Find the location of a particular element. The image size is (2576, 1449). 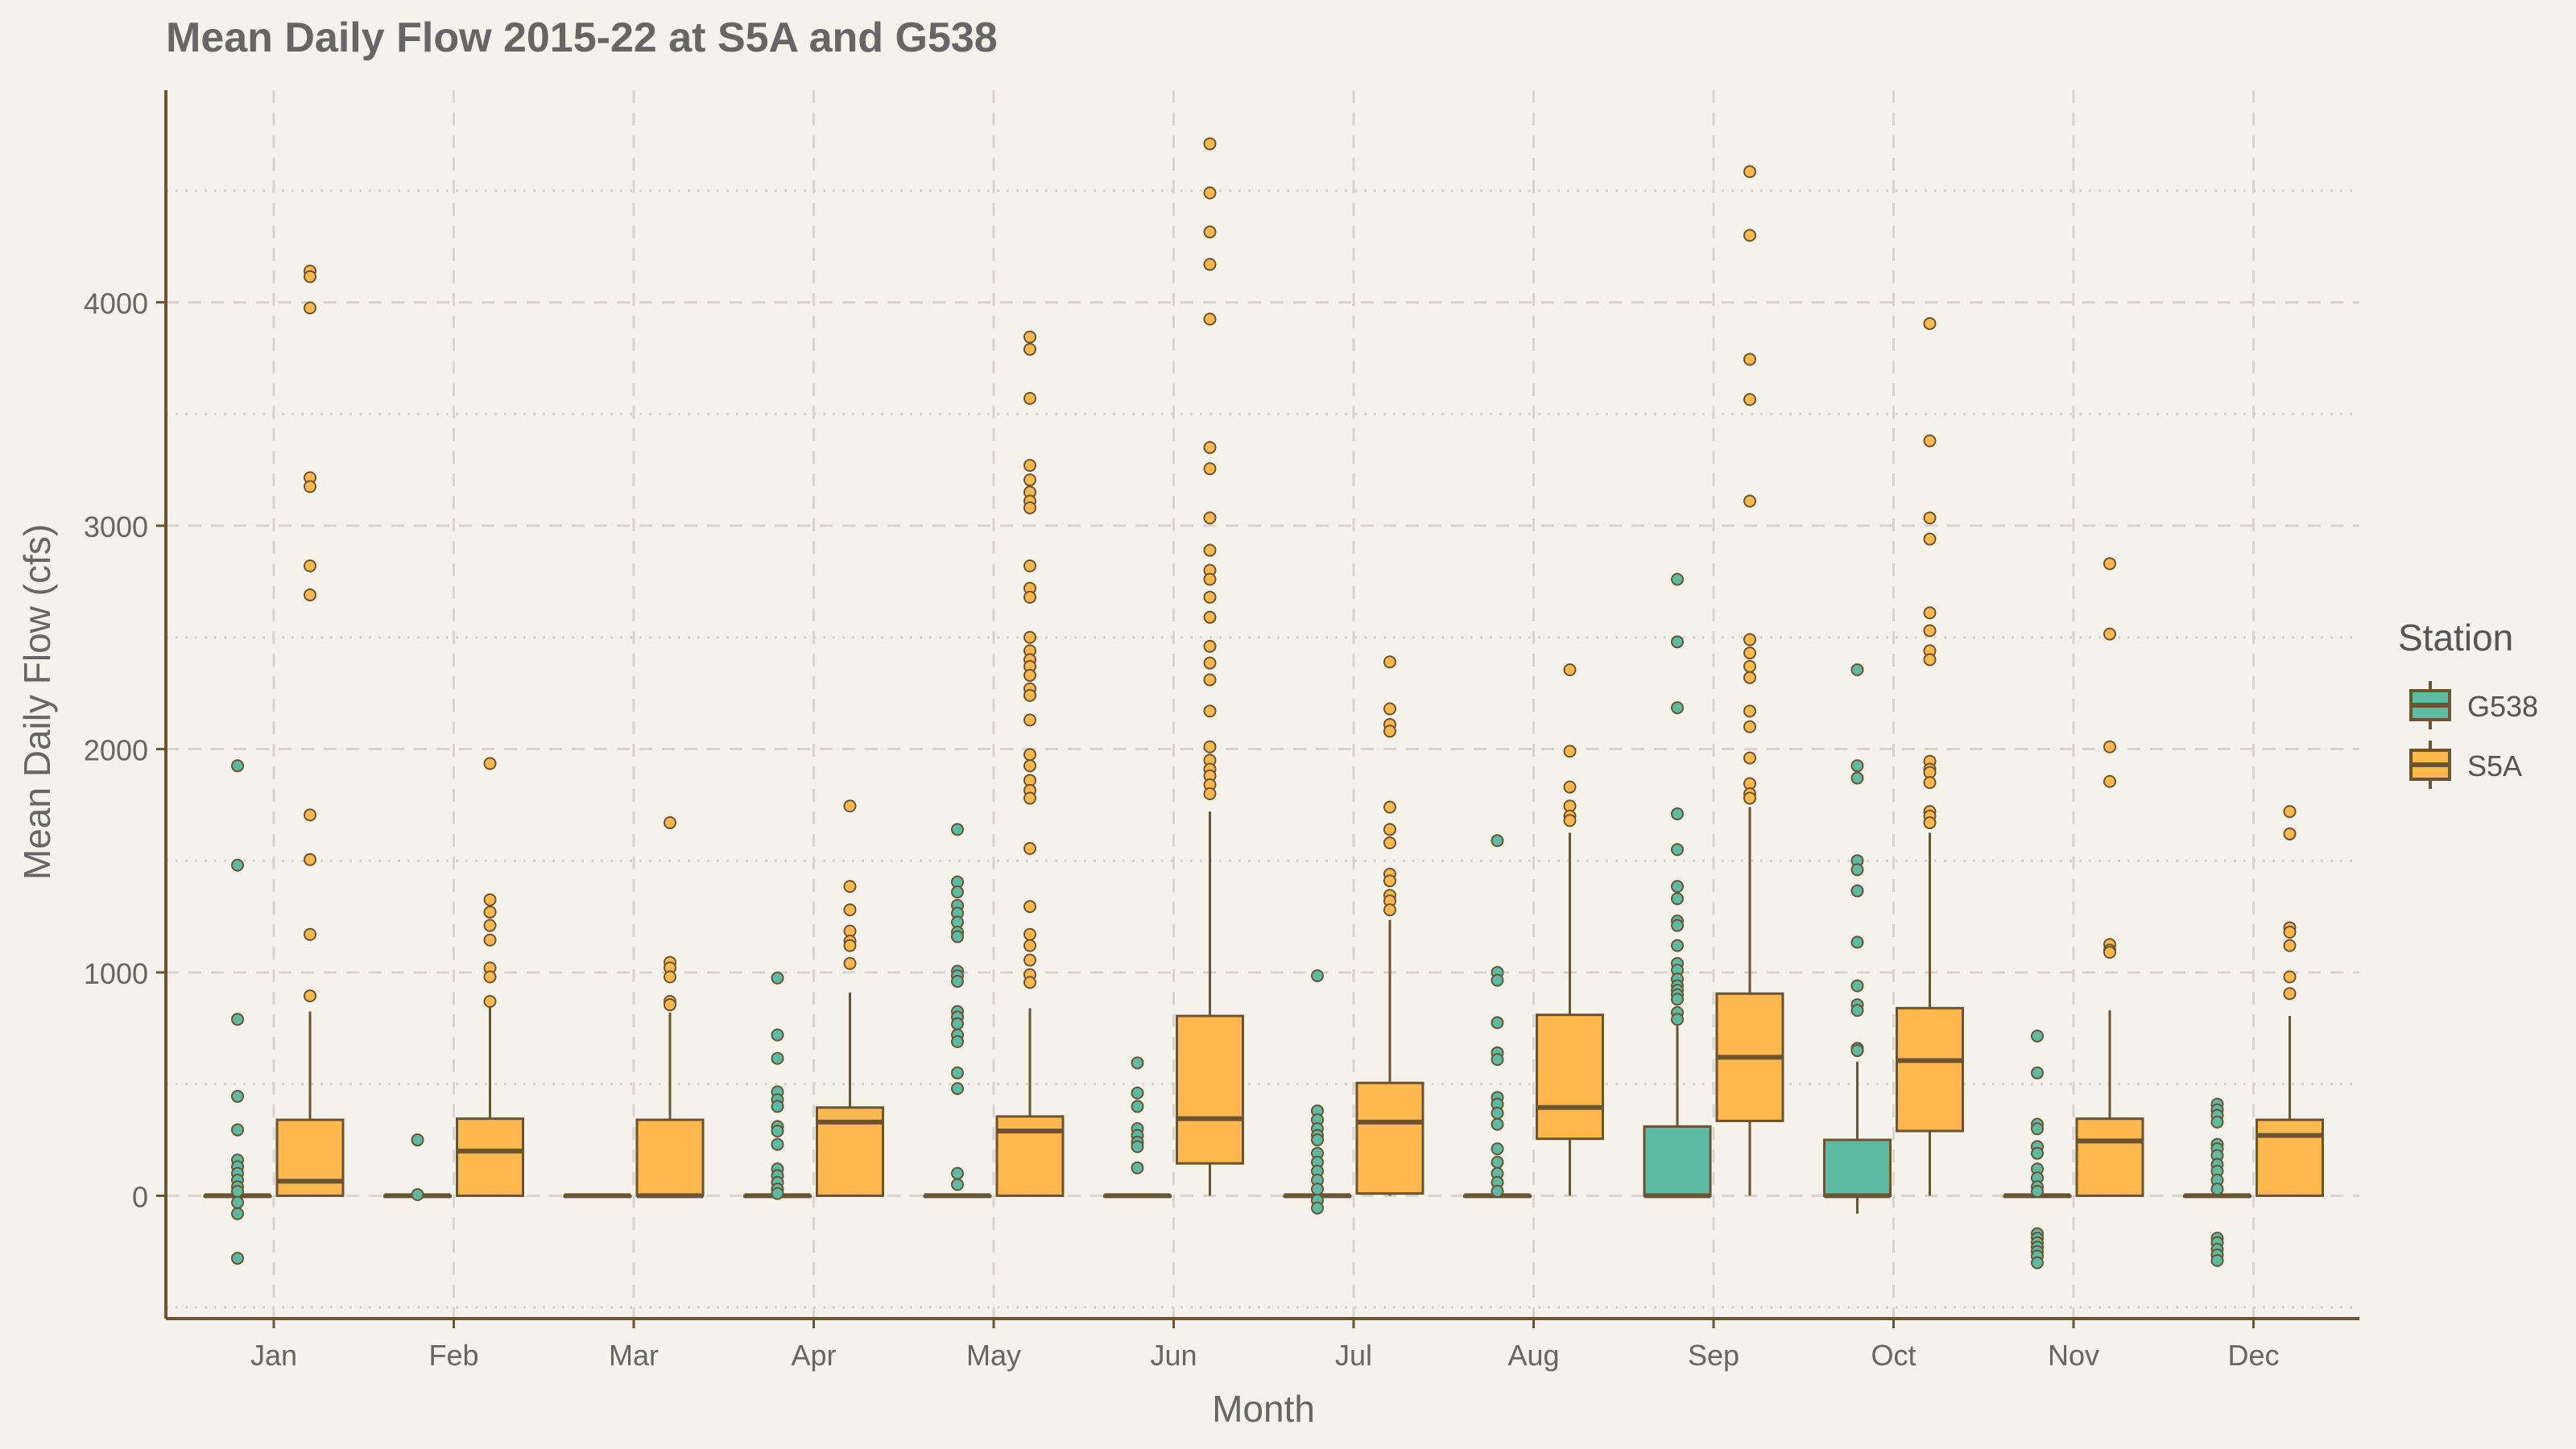

legend-item-g538: G538 is located at coordinates (2473, 705).